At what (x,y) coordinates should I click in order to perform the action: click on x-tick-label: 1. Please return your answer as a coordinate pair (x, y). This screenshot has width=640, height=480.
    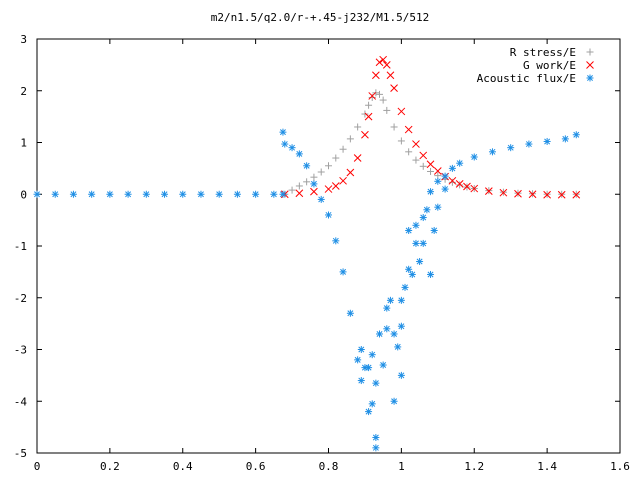
    Looking at the image, I should click on (401, 466).